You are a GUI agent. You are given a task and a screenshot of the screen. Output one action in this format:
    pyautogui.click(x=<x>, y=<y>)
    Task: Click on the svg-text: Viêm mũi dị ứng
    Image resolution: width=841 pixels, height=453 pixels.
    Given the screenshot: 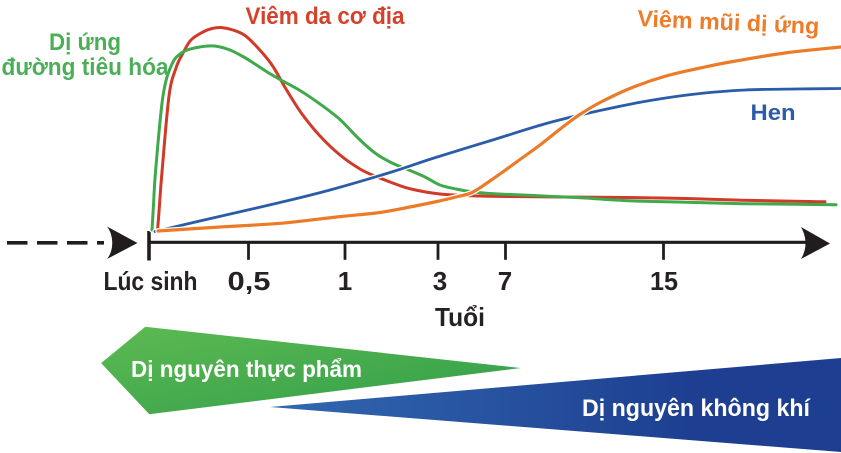 What is the action you would take?
    pyautogui.click(x=728, y=22)
    